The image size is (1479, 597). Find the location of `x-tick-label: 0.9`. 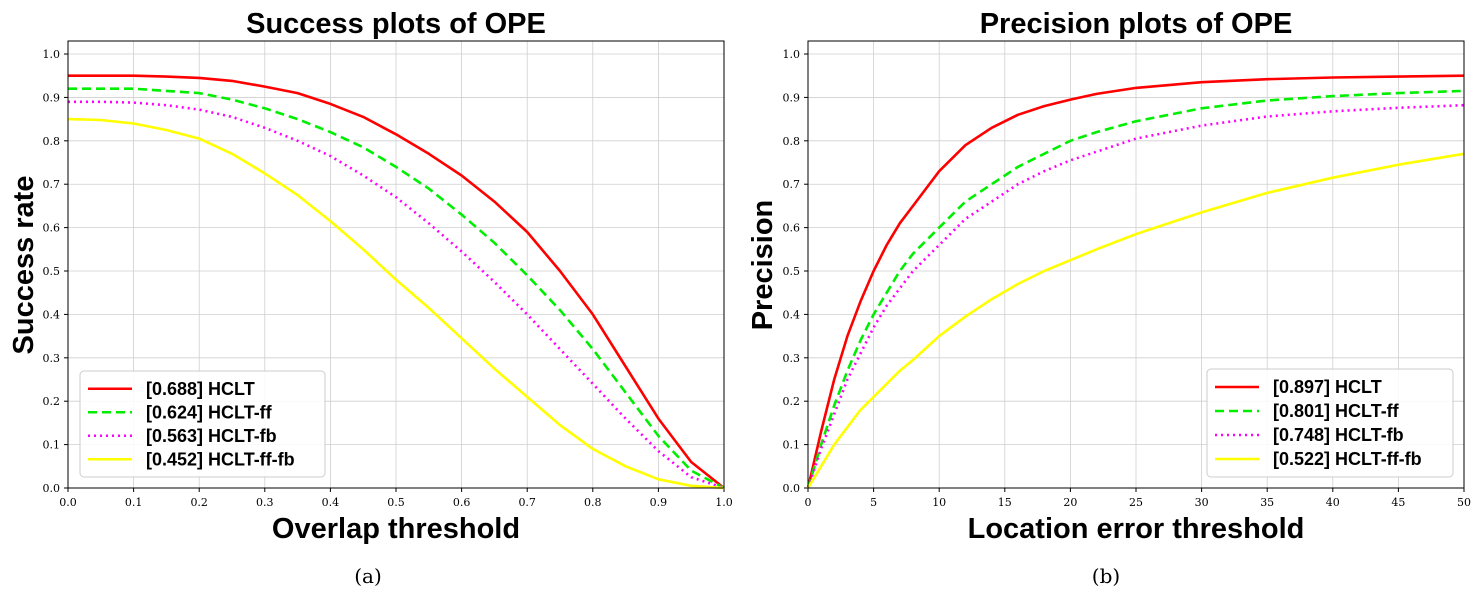

x-tick-label: 0.9 is located at coordinates (659, 502).